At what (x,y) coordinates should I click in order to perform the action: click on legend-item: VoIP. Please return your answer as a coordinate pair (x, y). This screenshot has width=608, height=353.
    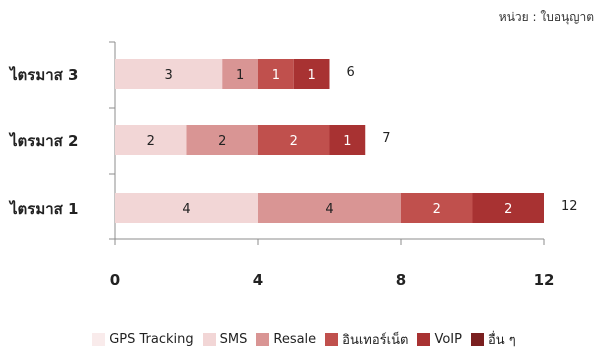
    Looking at the image, I should click on (439, 339).